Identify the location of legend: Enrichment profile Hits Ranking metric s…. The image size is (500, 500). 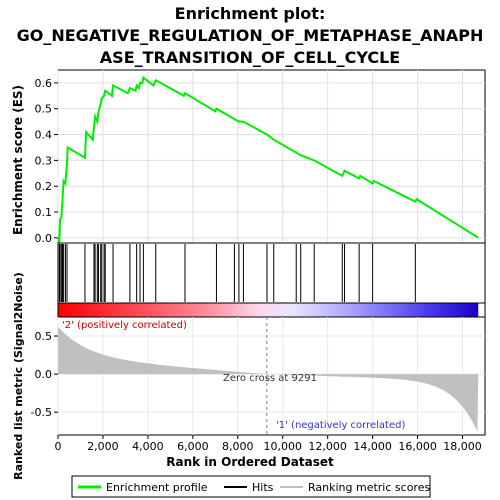
(251, 486).